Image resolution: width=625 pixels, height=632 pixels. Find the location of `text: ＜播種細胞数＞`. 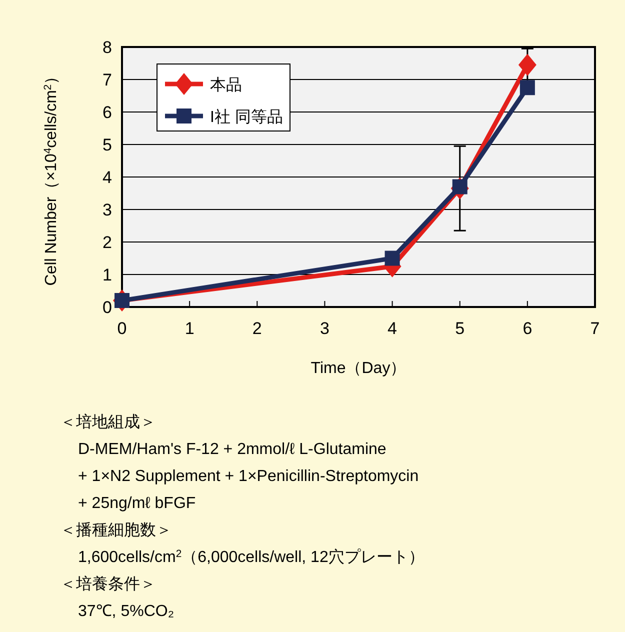

text: ＜播種細胞数＞ is located at coordinates (116, 530).